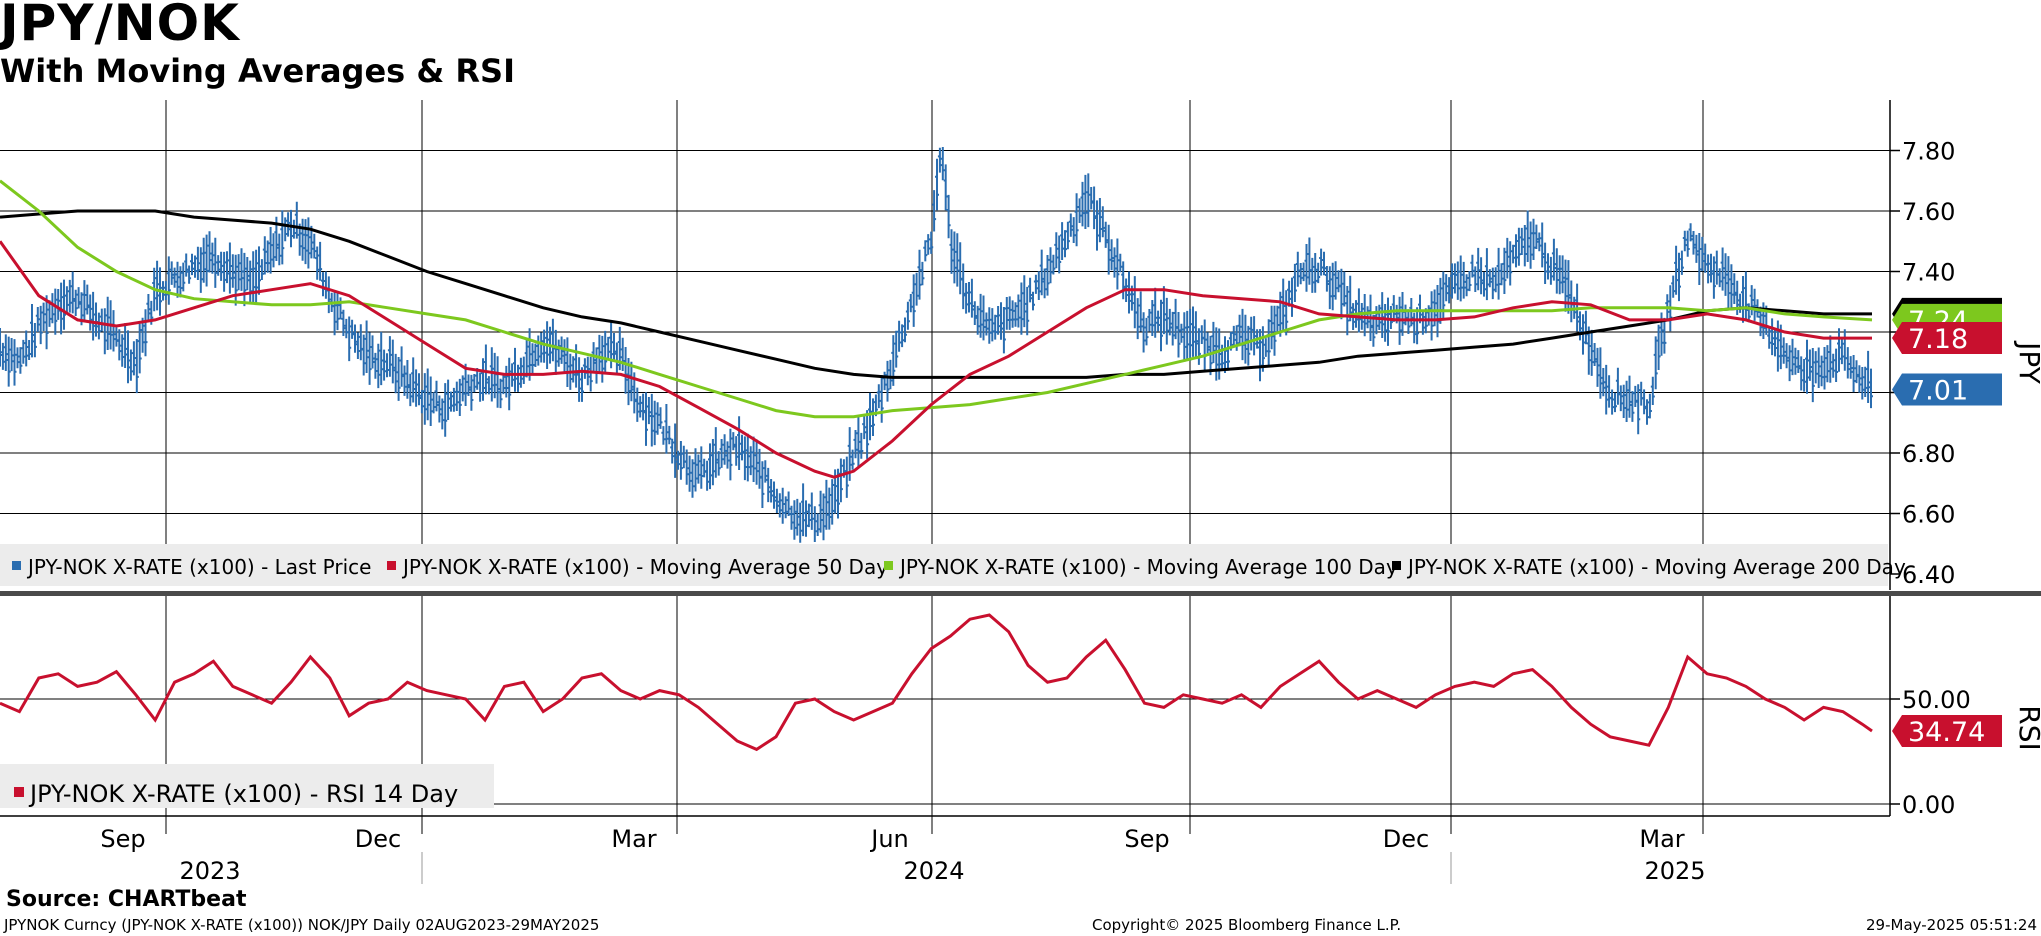  What do you see at coordinates (1247, 925) in the screenshot?
I see `copyright: Copyright© 2025 Bloomberg Finance L.P.` at bounding box center [1247, 925].